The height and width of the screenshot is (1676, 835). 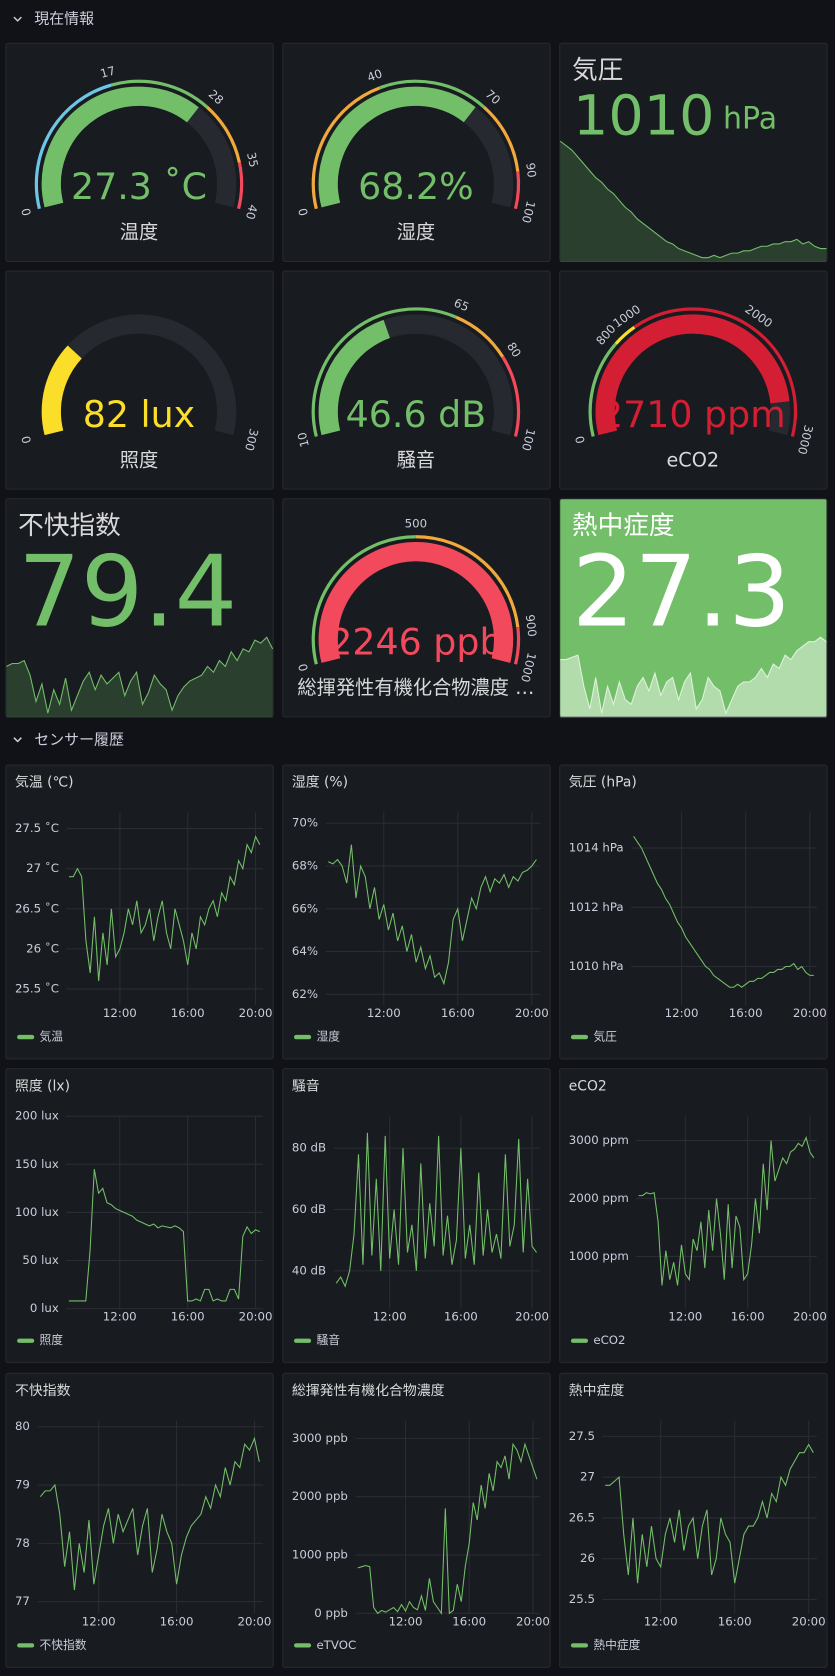 I want to click on gauge-tick-label: 10, so click(x=303, y=440).